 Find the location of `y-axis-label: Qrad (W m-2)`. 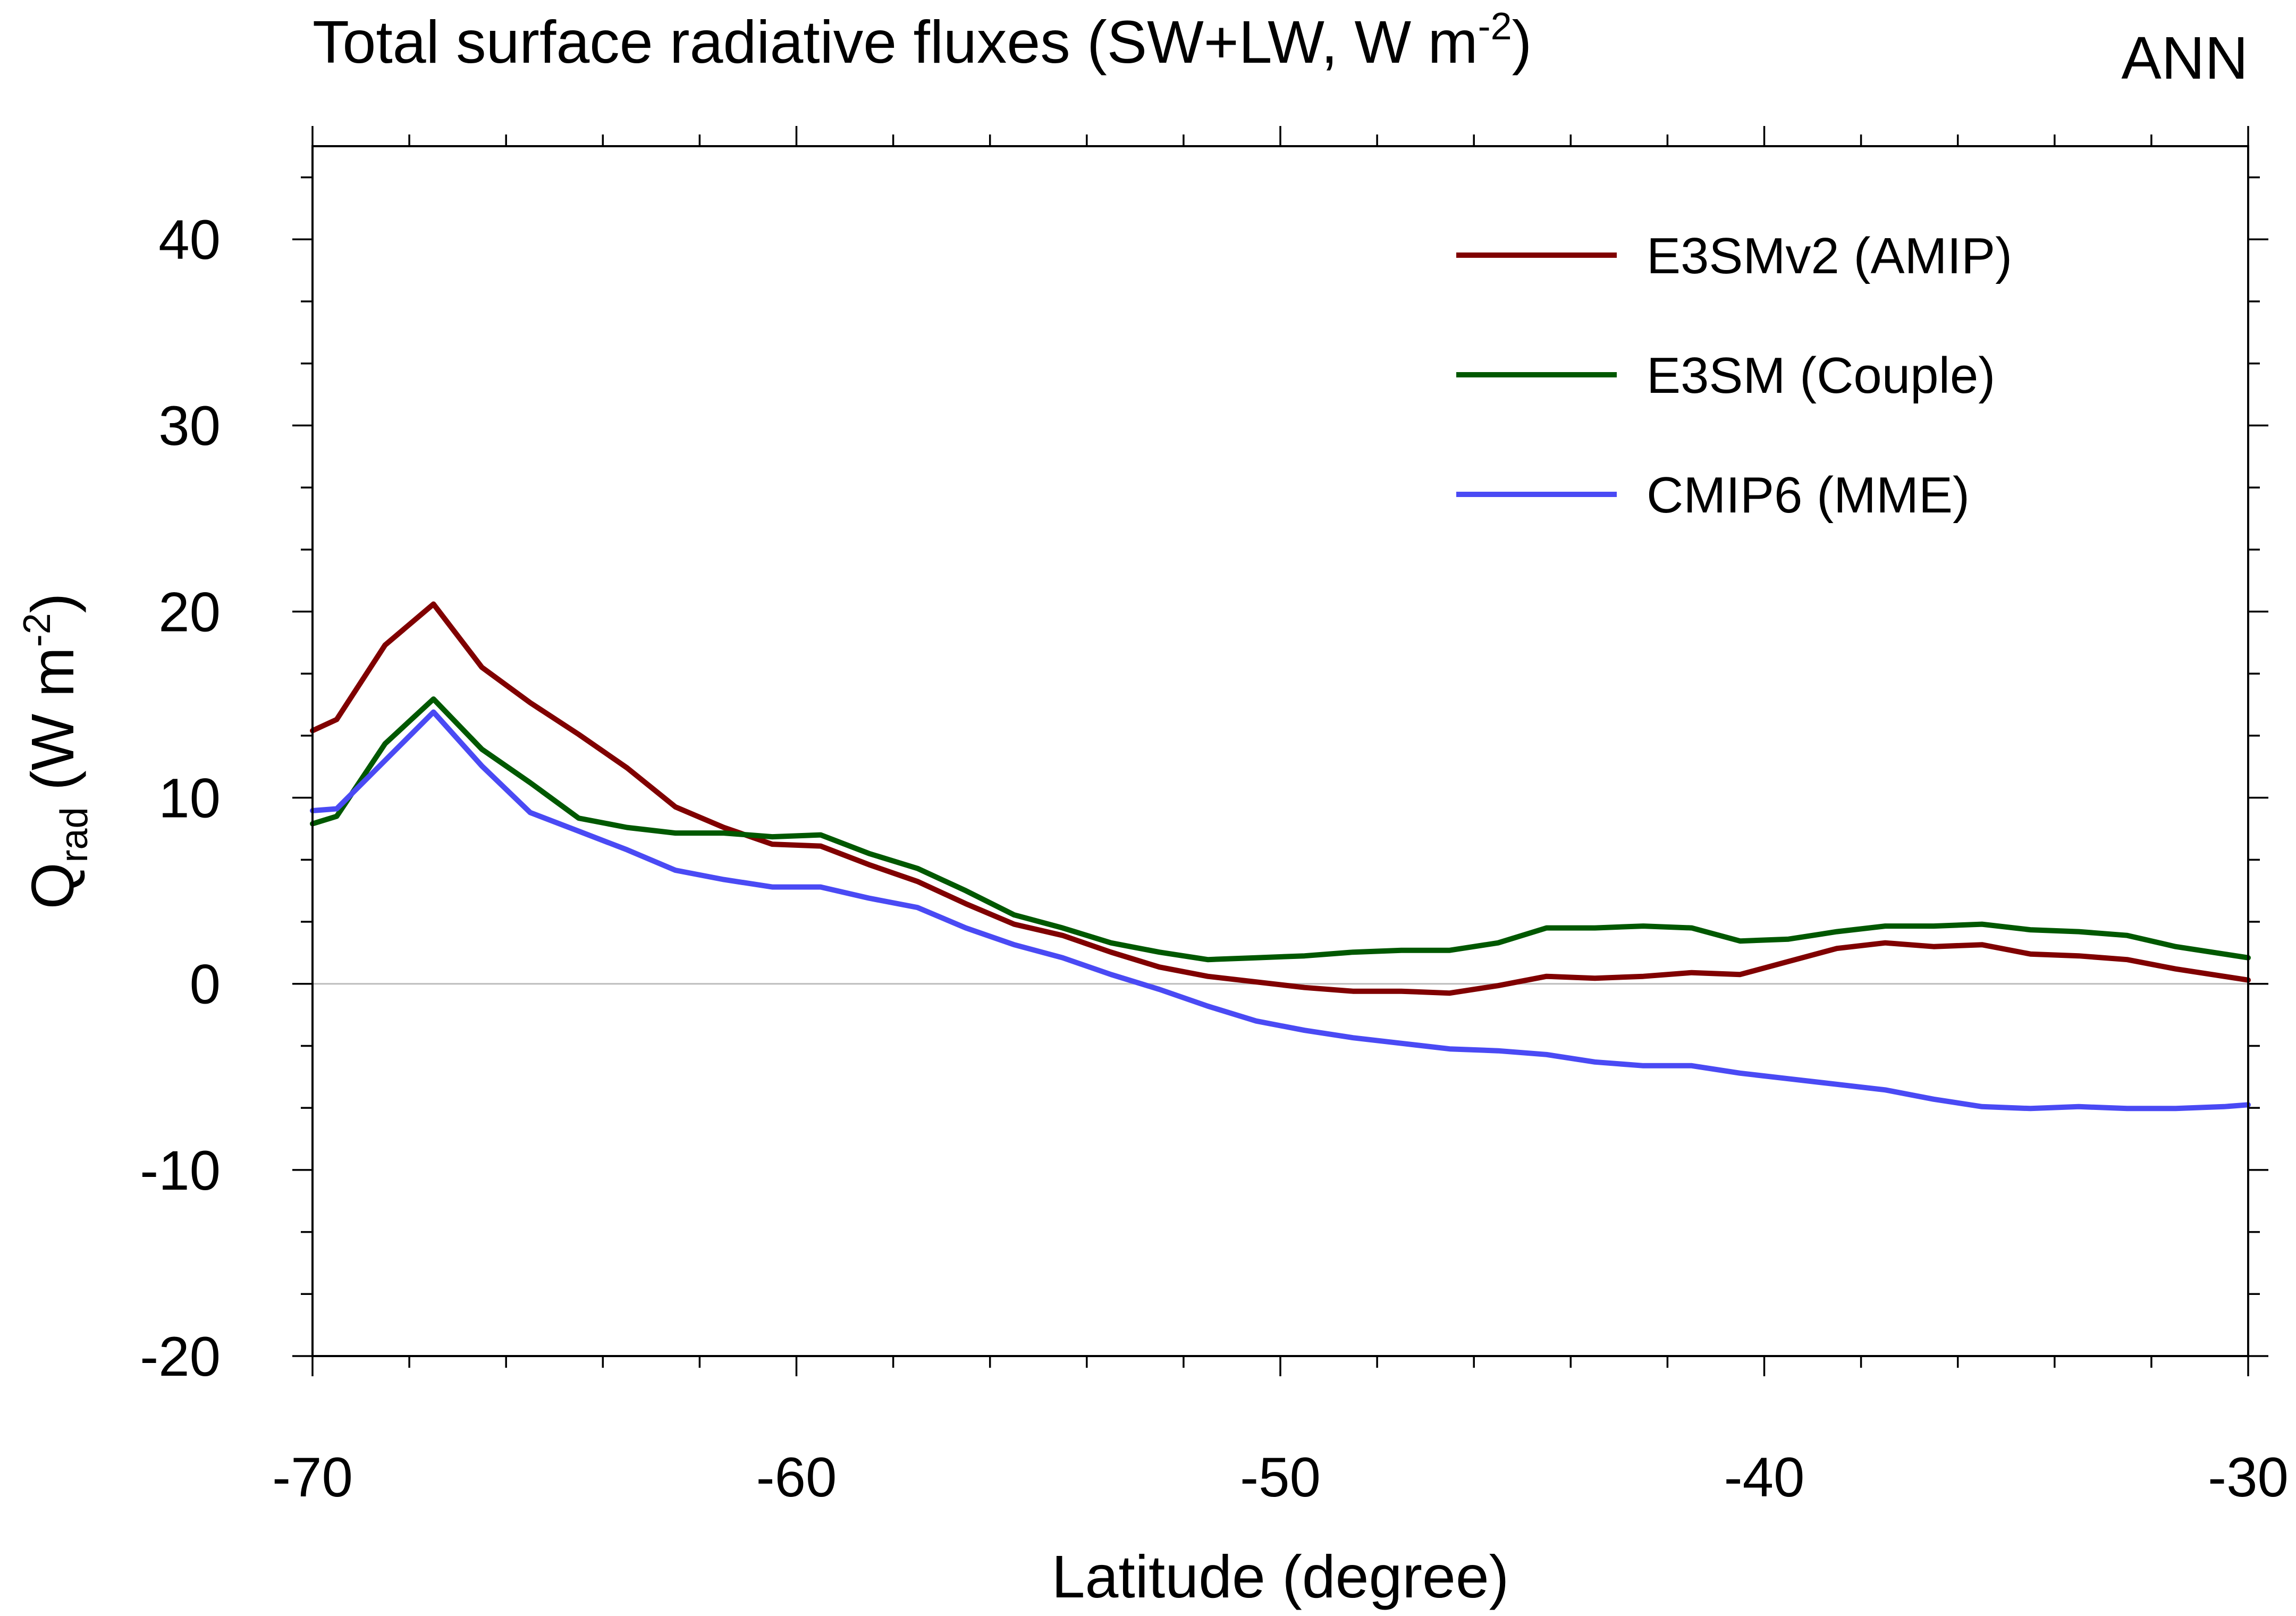

y-axis-label: Qrad (W m-2) is located at coordinates (56, 751).